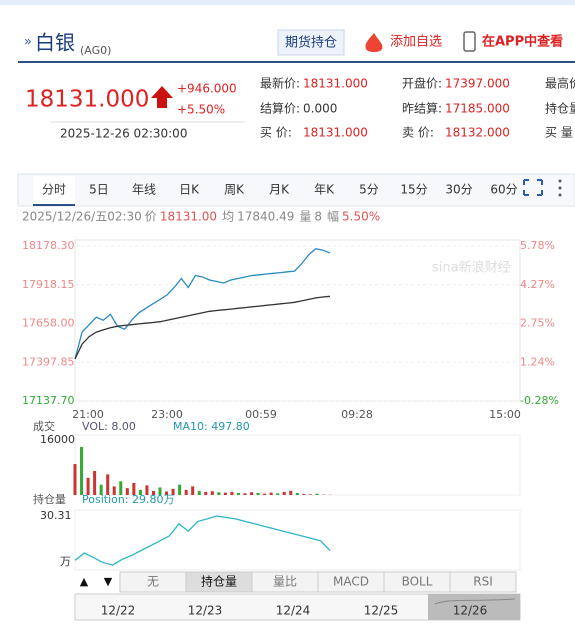  I want to click on up-arrow, so click(162, 97).